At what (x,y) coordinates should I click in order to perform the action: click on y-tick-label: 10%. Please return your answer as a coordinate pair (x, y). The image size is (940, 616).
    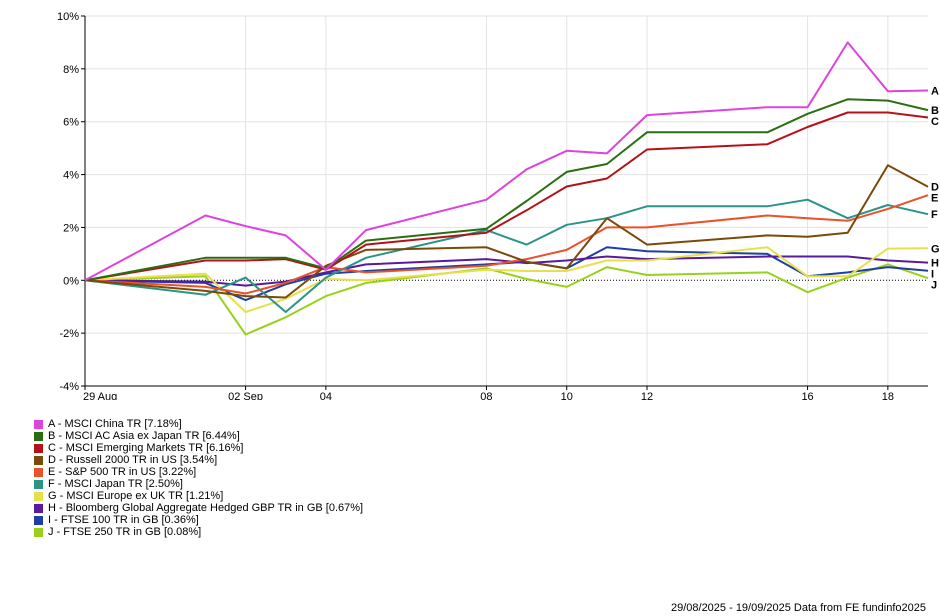
    Looking at the image, I should click on (68, 17).